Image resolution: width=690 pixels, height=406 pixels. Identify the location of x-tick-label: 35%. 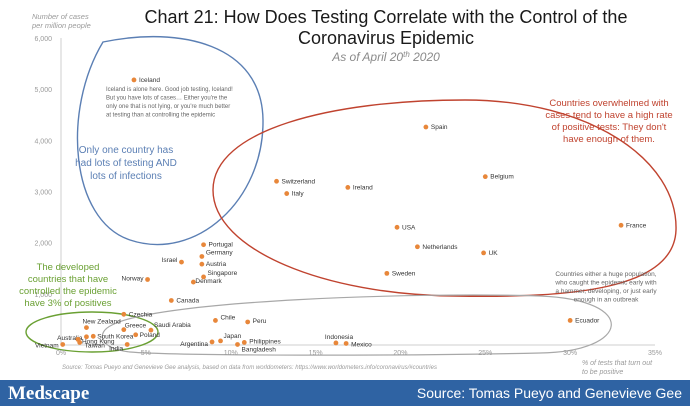
(655, 353).